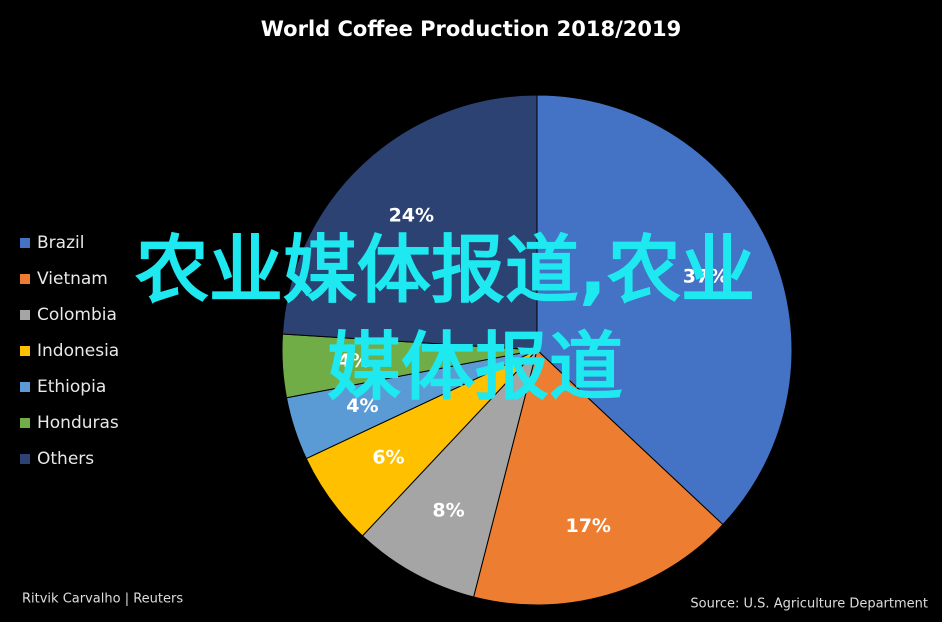 This screenshot has width=942, height=622. What do you see at coordinates (65, 459) in the screenshot?
I see `legend-label: Others` at bounding box center [65, 459].